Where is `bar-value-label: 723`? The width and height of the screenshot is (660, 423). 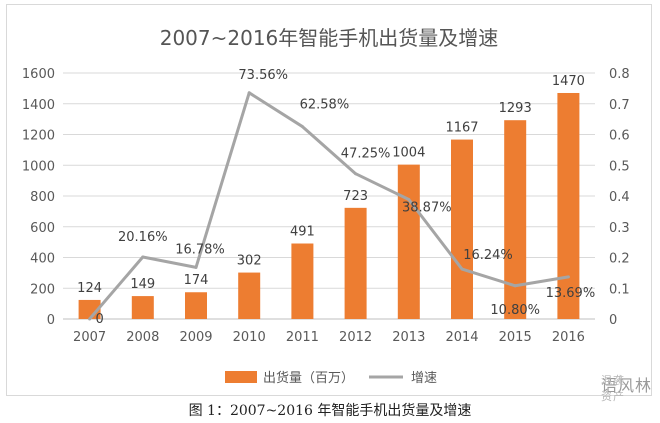
bar-value-label: 723 is located at coordinates (355, 196).